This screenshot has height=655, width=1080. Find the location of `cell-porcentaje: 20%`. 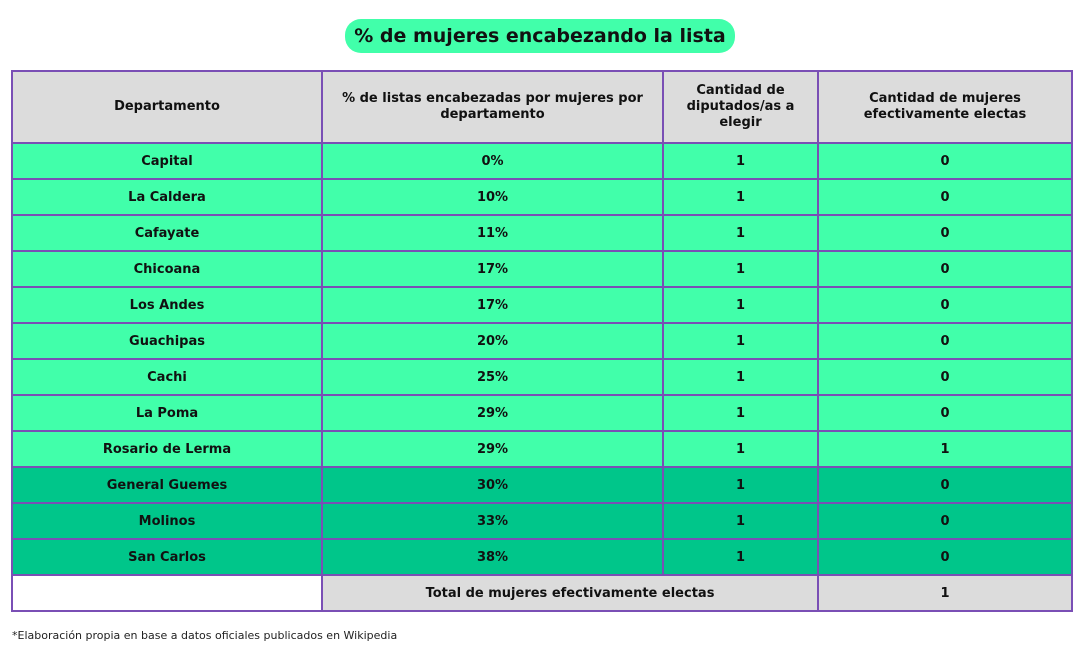

cell-porcentaje: 20% is located at coordinates (492, 341).